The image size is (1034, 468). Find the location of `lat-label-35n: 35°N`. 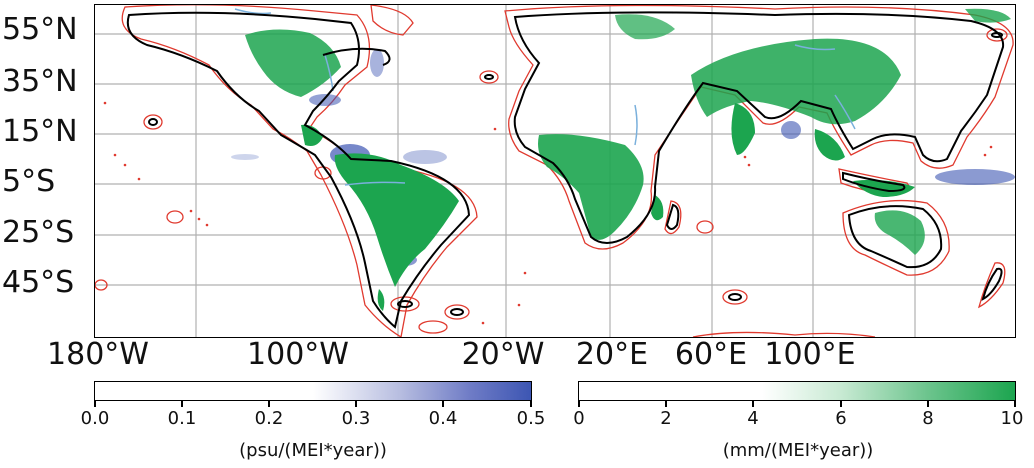

lat-label-35n: 35°N is located at coordinates (40, 81).